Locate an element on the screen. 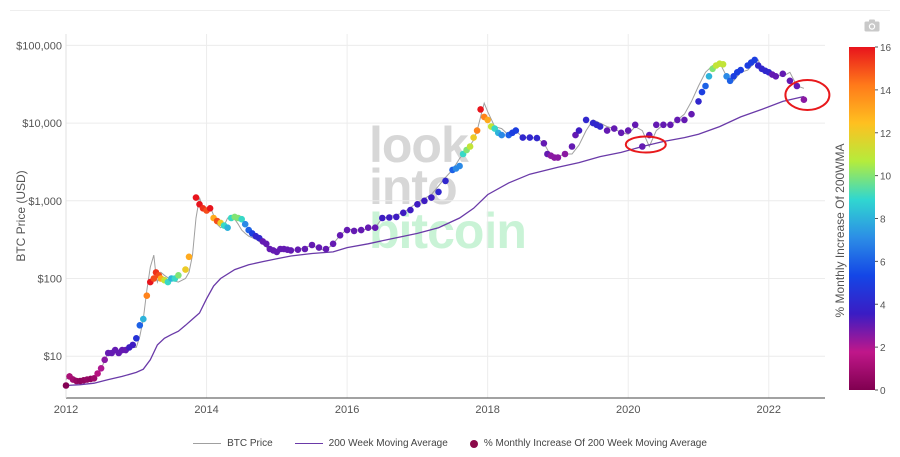 This screenshot has width=900, height=457. highlight-annotation is located at coordinates (645, 144).